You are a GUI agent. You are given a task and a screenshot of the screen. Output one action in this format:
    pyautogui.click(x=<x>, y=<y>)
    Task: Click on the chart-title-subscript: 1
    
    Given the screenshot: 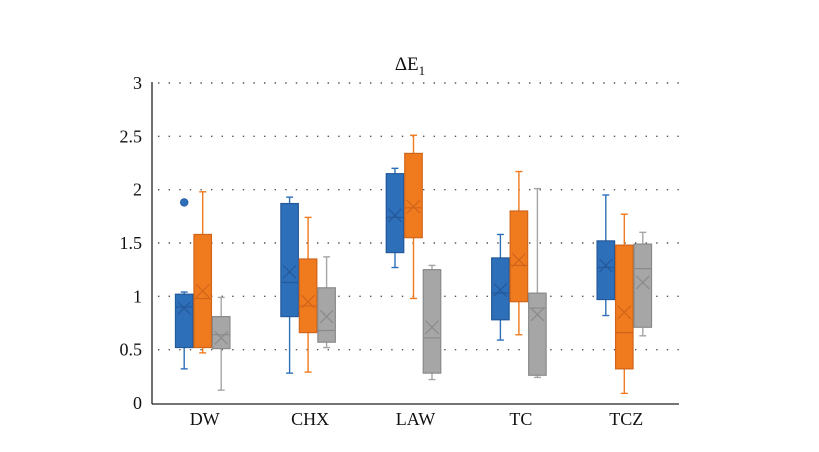 What is the action you would take?
    pyautogui.click(x=422, y=70)
    